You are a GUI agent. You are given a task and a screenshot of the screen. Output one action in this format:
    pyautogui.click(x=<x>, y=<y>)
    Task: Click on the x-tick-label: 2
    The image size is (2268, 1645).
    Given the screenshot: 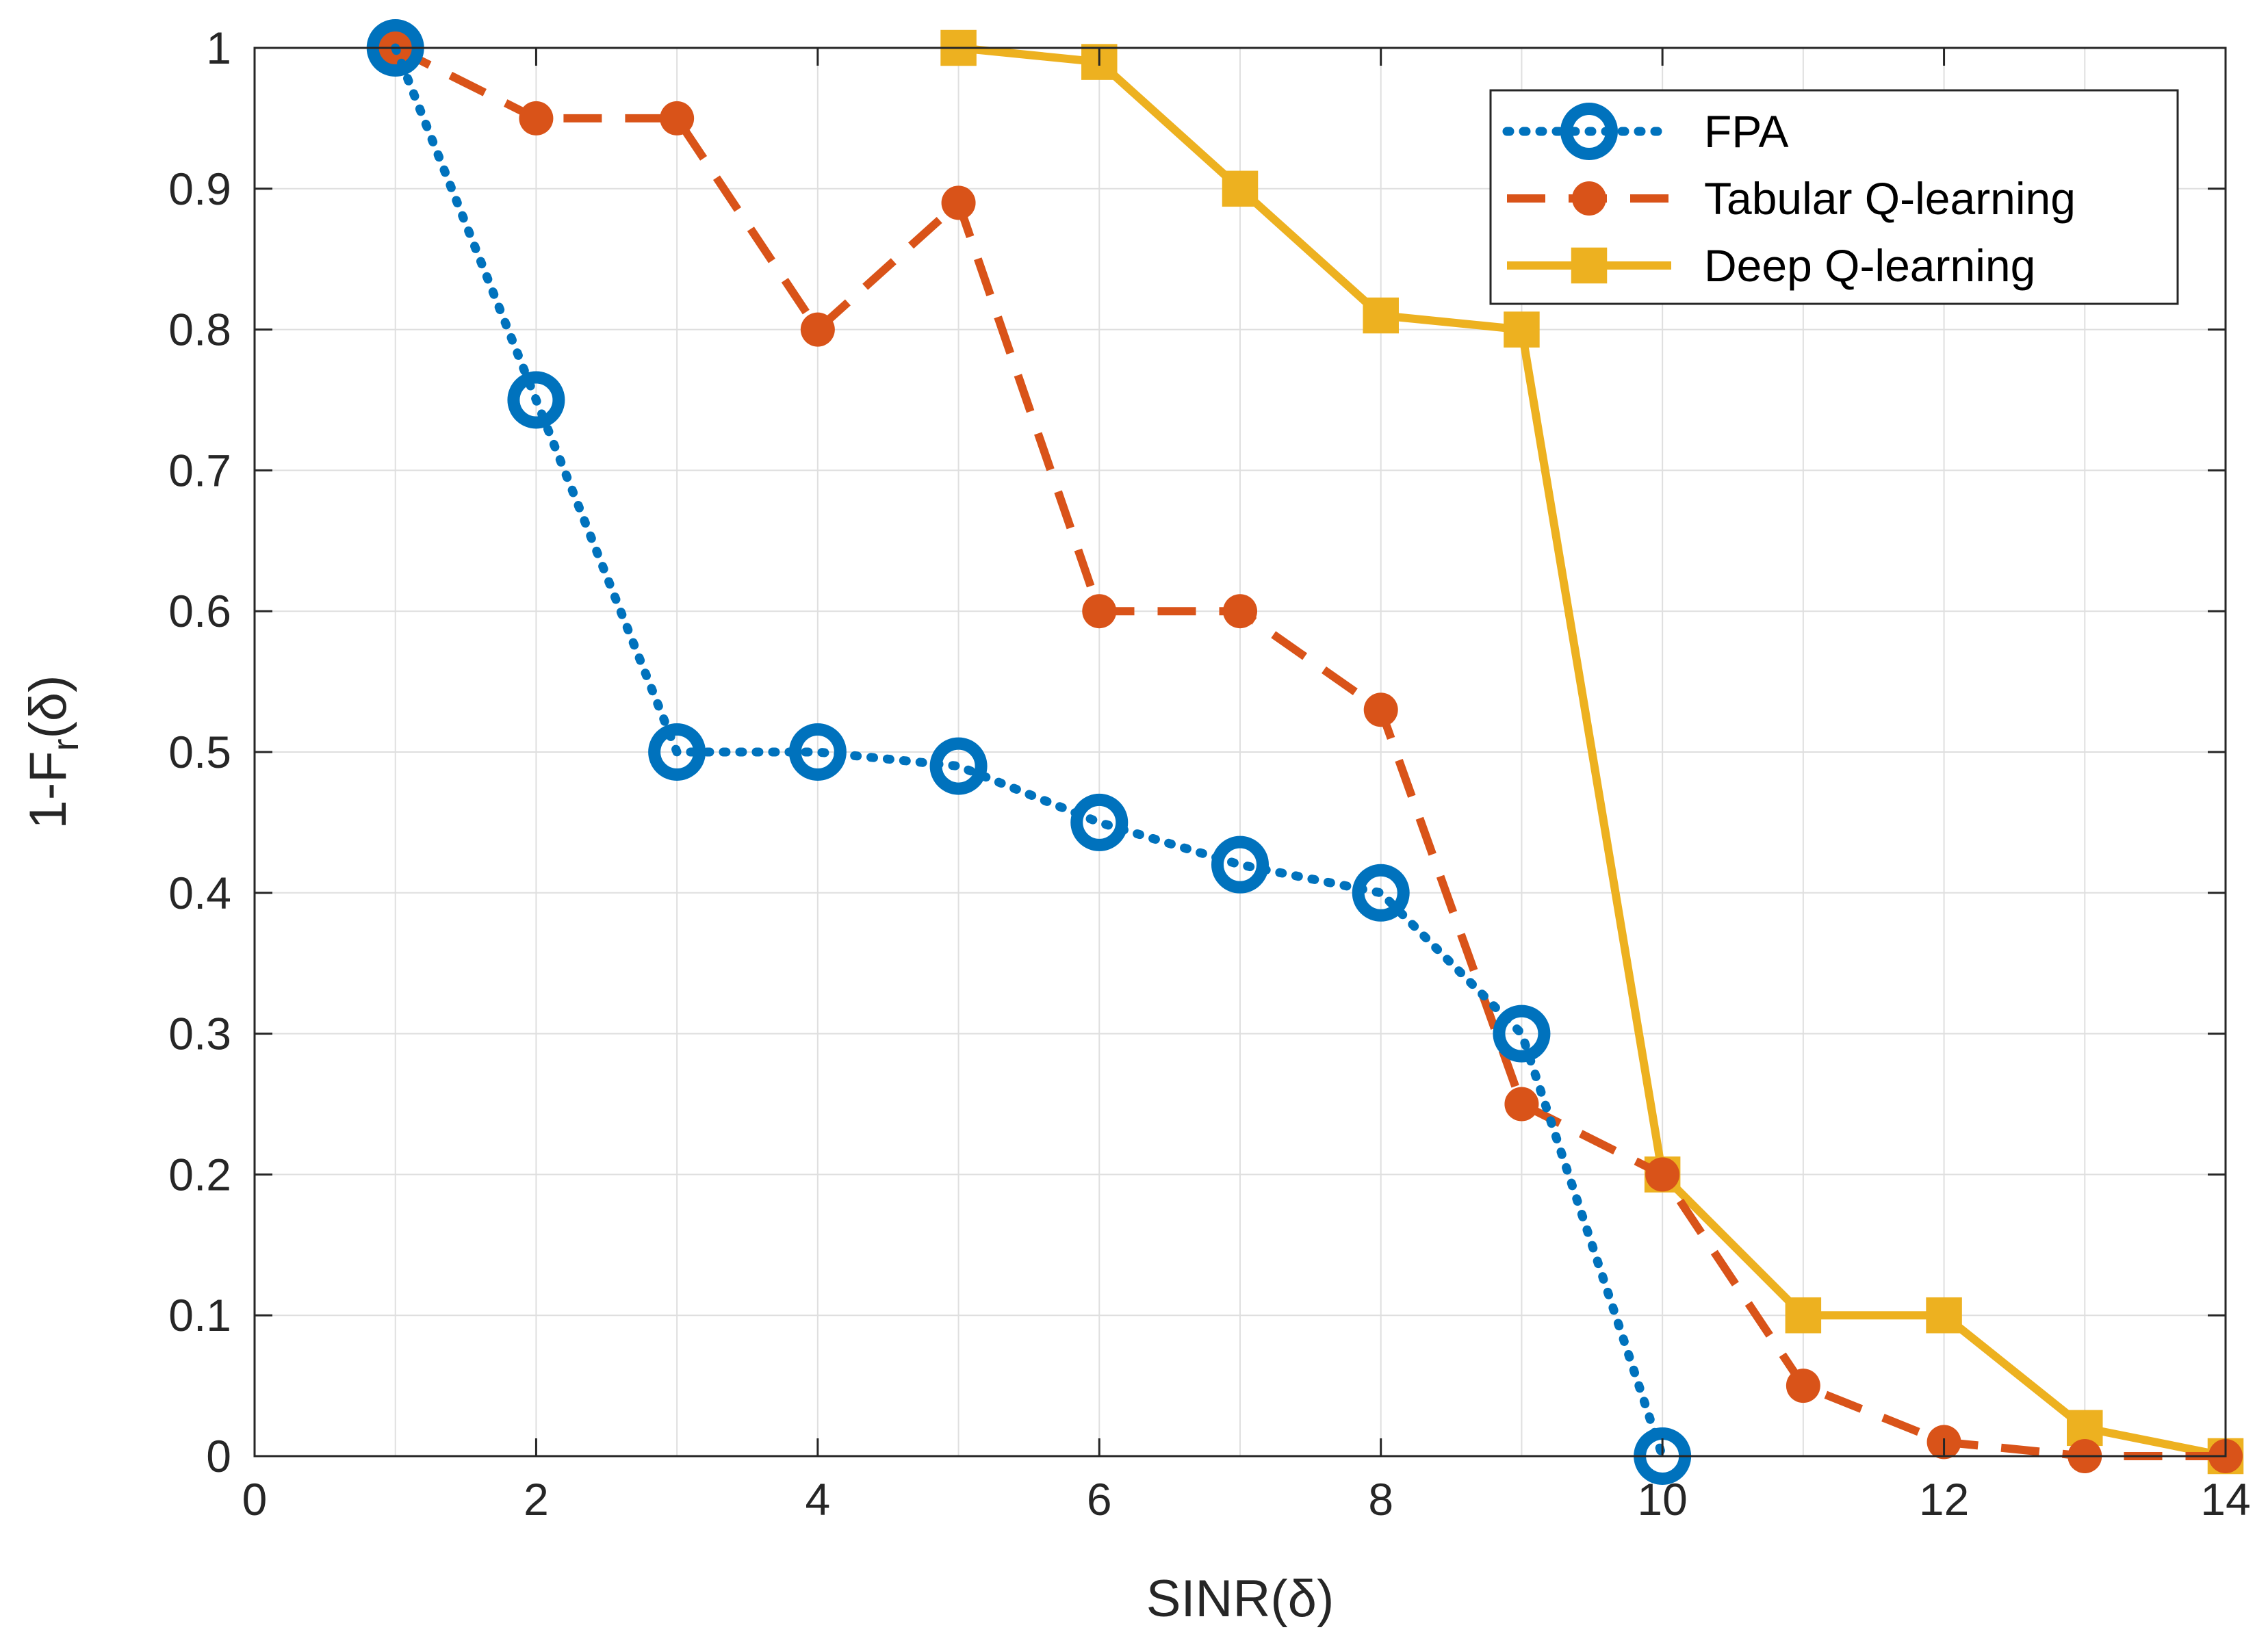 What is the action you would take?
    pyautogui.click(x=536, y=1499)
    